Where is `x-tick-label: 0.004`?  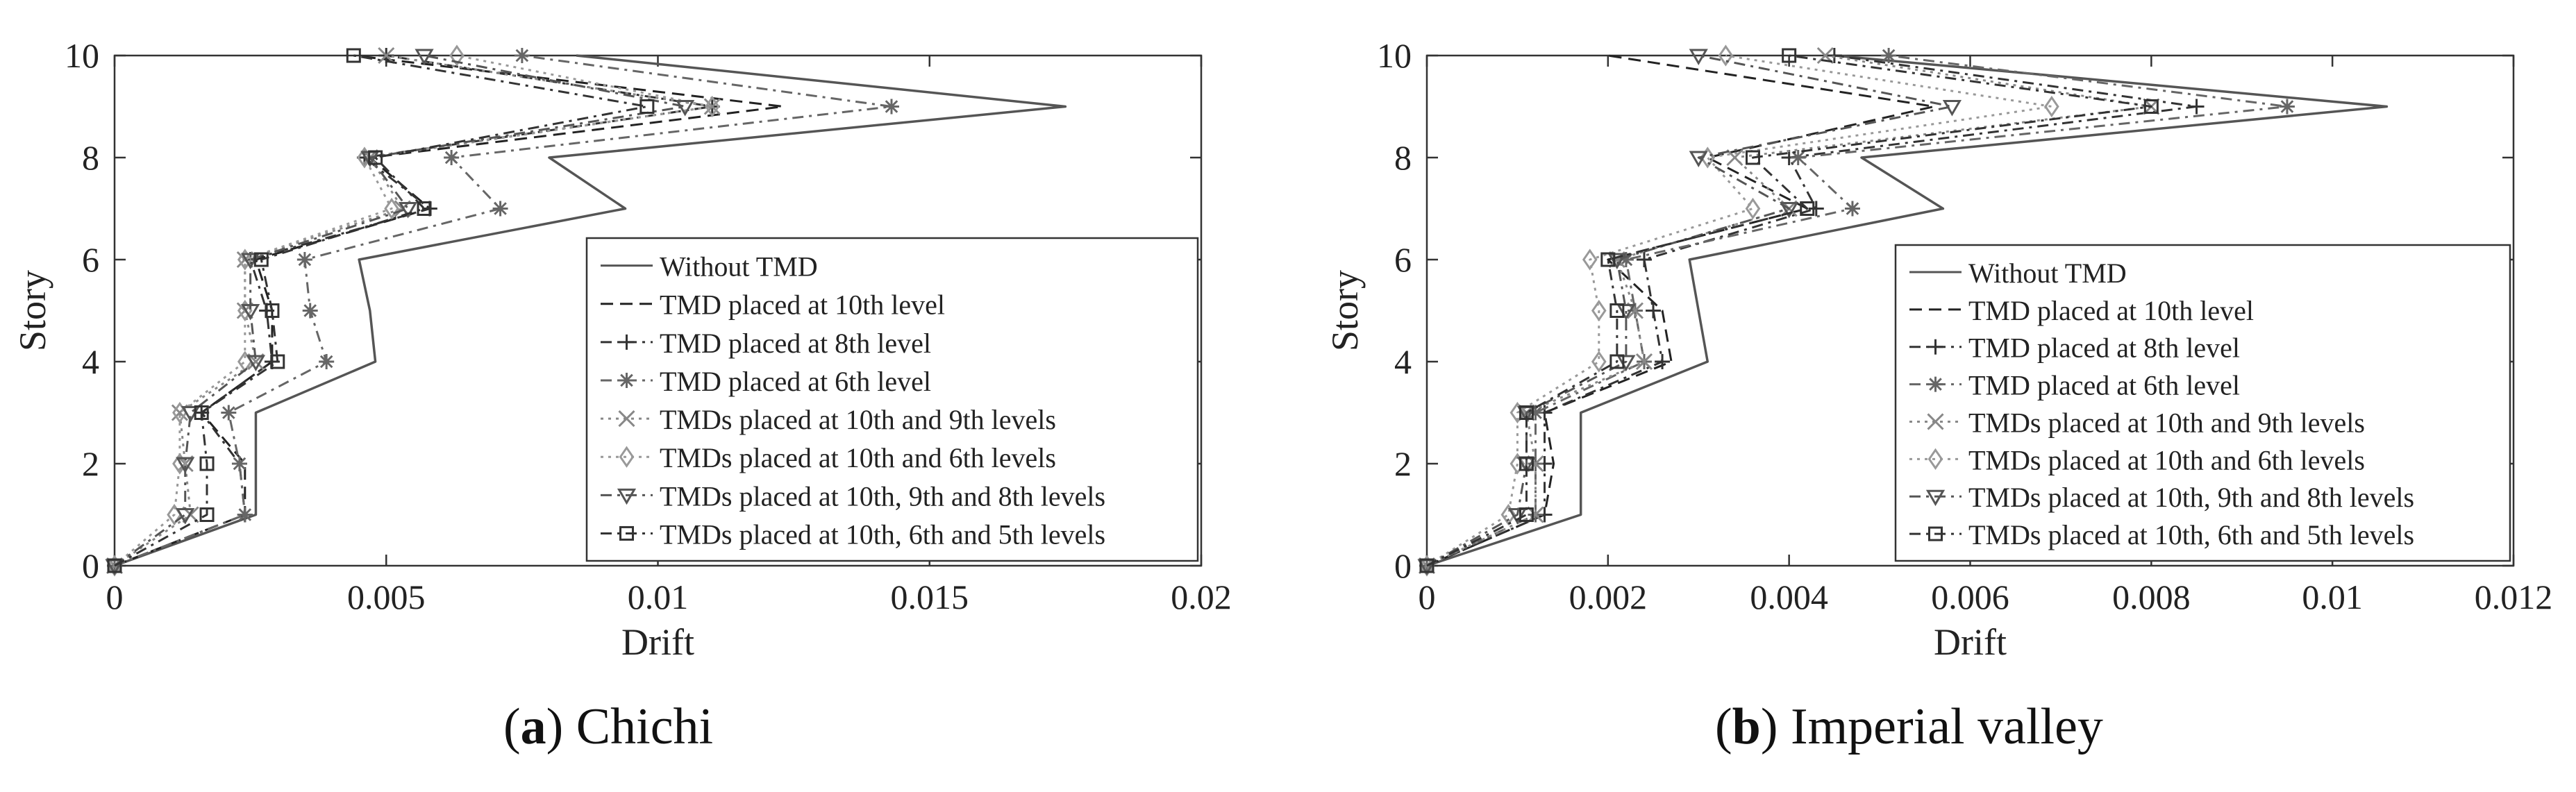 x-tick-label: 0.004 is located at coordinates (1789, 597).